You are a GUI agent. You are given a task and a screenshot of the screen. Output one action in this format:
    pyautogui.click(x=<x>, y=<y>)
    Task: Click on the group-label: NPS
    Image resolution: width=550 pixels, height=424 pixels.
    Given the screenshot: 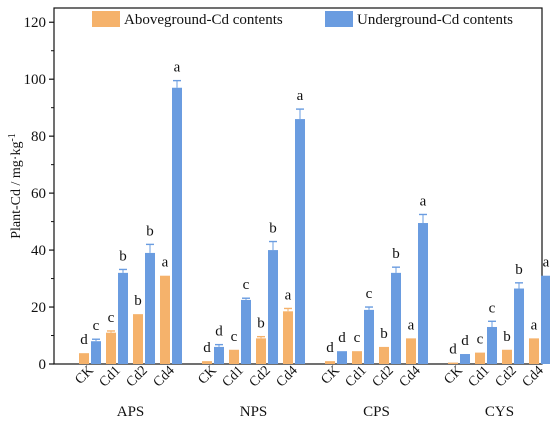 What is the action you would take?
    pyautogui.click(x=254, y=412)
    